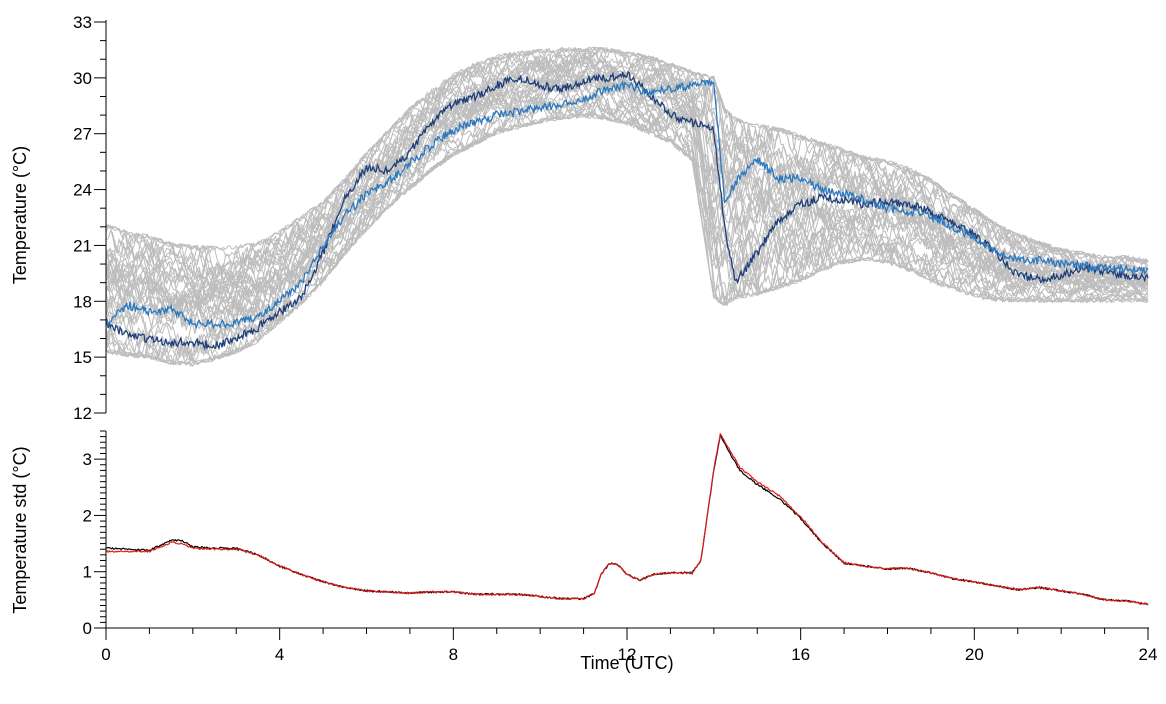 This screenshot has width=1166, height=704. What do you see at coordinates (453, 654) in the screenshot?
I see `x-tick-label: 8` at bounding box center [453, 654].